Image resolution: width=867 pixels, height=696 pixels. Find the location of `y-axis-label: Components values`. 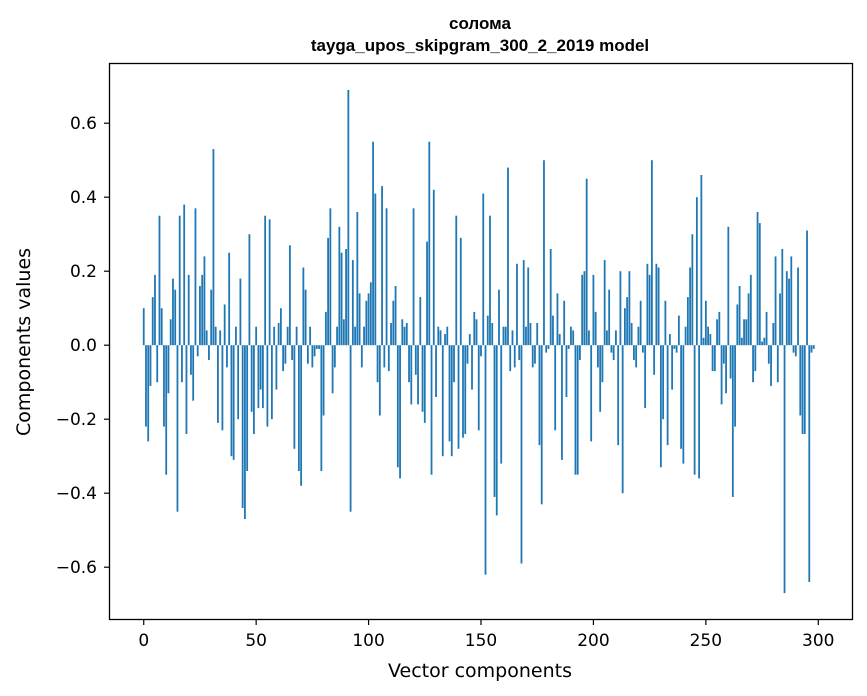

y-axis-label: Components values is located at coordinates (24, 342).